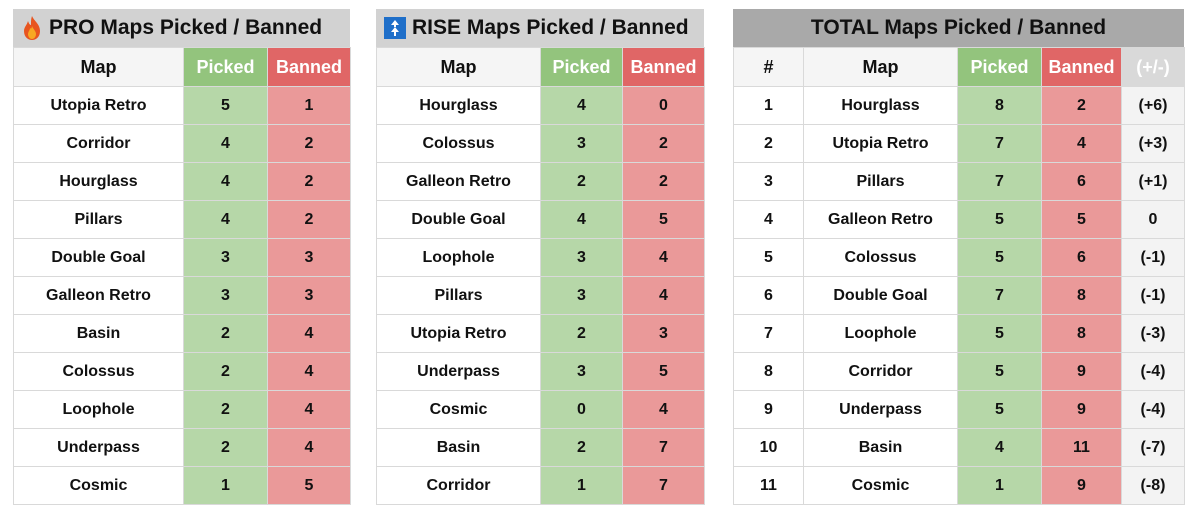 Image resolution: width=1193 pixels, height=513 pixels. I want to click on banned-cell: 1, so click(309, 105).